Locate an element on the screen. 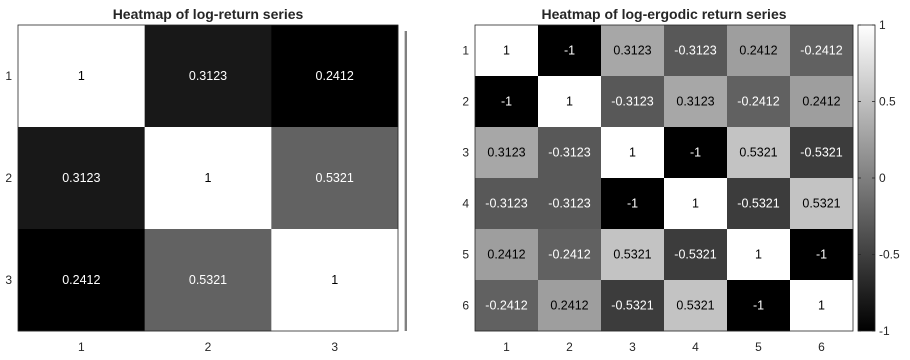  heatmap-2-row-label: 1 is located at coordinates (465, 51).